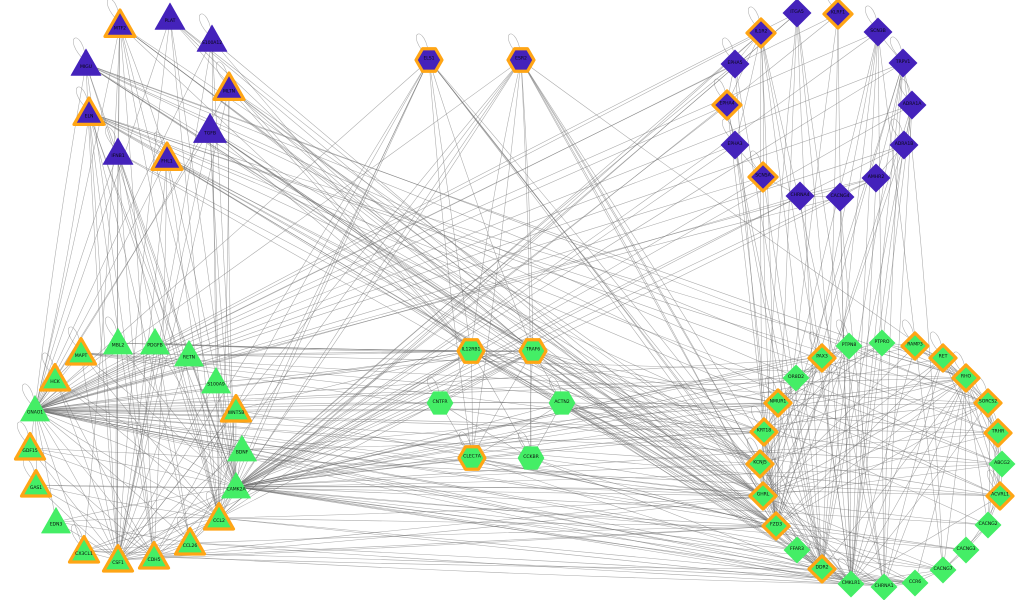  What do you see at coordinates (35, 484) in the screenshot?
I see `graph-node-gas1: GAS1` at bounding box center [35, 484].